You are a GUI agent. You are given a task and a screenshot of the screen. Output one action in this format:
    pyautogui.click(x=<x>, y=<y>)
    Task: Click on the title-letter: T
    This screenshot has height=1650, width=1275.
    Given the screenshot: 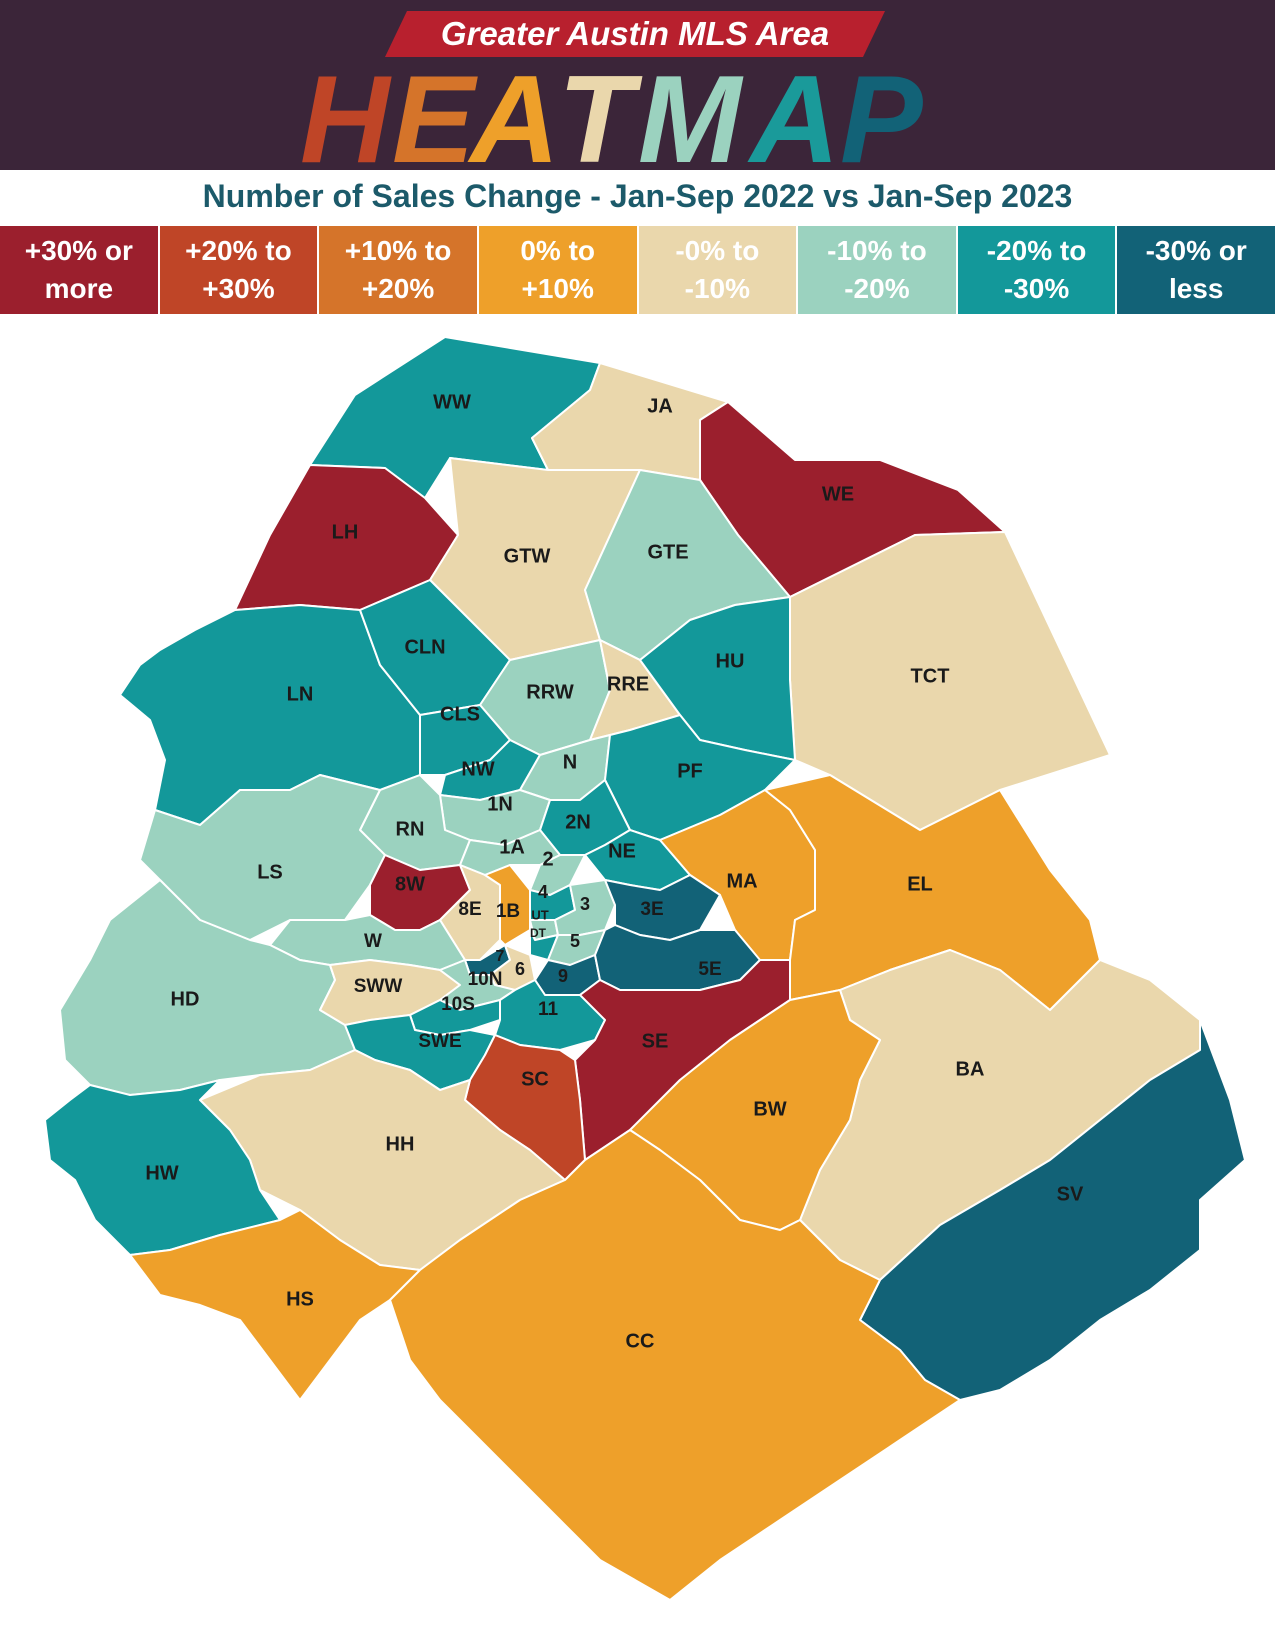 What is the action you would take?
    pyautogui.click(x=596, y=110)
    